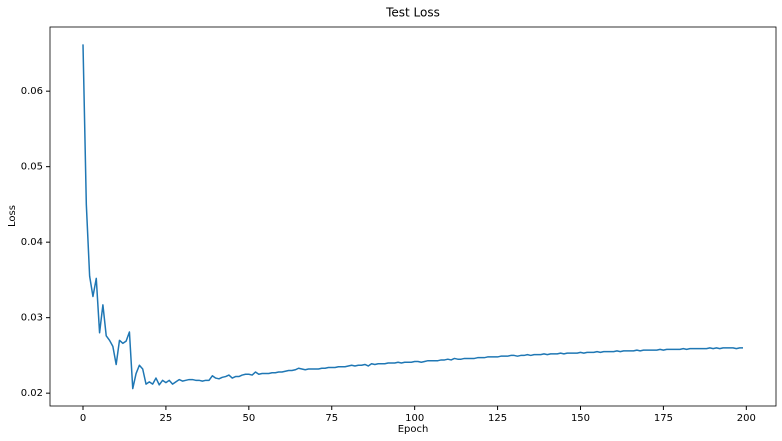 The width and height of the screenshot is (782, 441). Describe the element at coordinates (166, 418) in the screenshot. I see `x-tick-label: 25` at that location.